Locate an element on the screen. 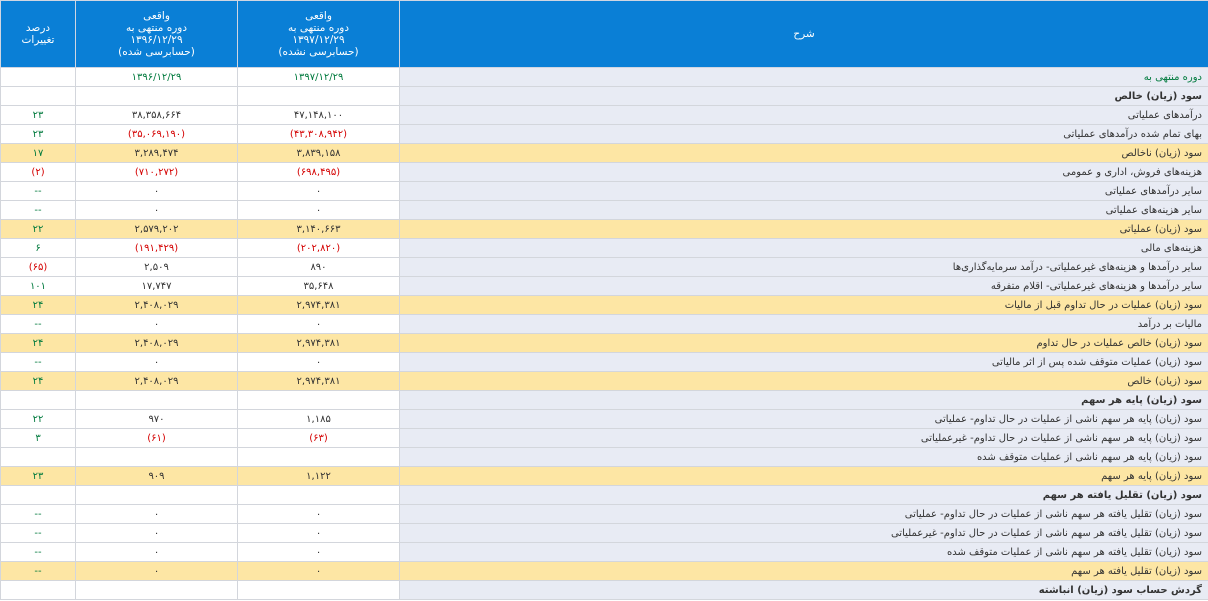  statement-row: گردش حساب سود (زیان) انباشته is located at coordinates (604, 590).